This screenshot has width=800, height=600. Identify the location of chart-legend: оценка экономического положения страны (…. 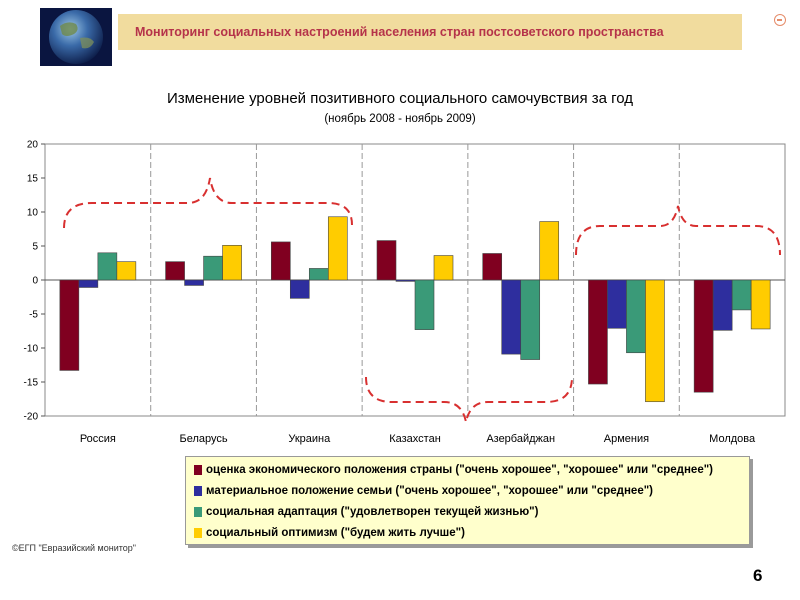
(467, 500).